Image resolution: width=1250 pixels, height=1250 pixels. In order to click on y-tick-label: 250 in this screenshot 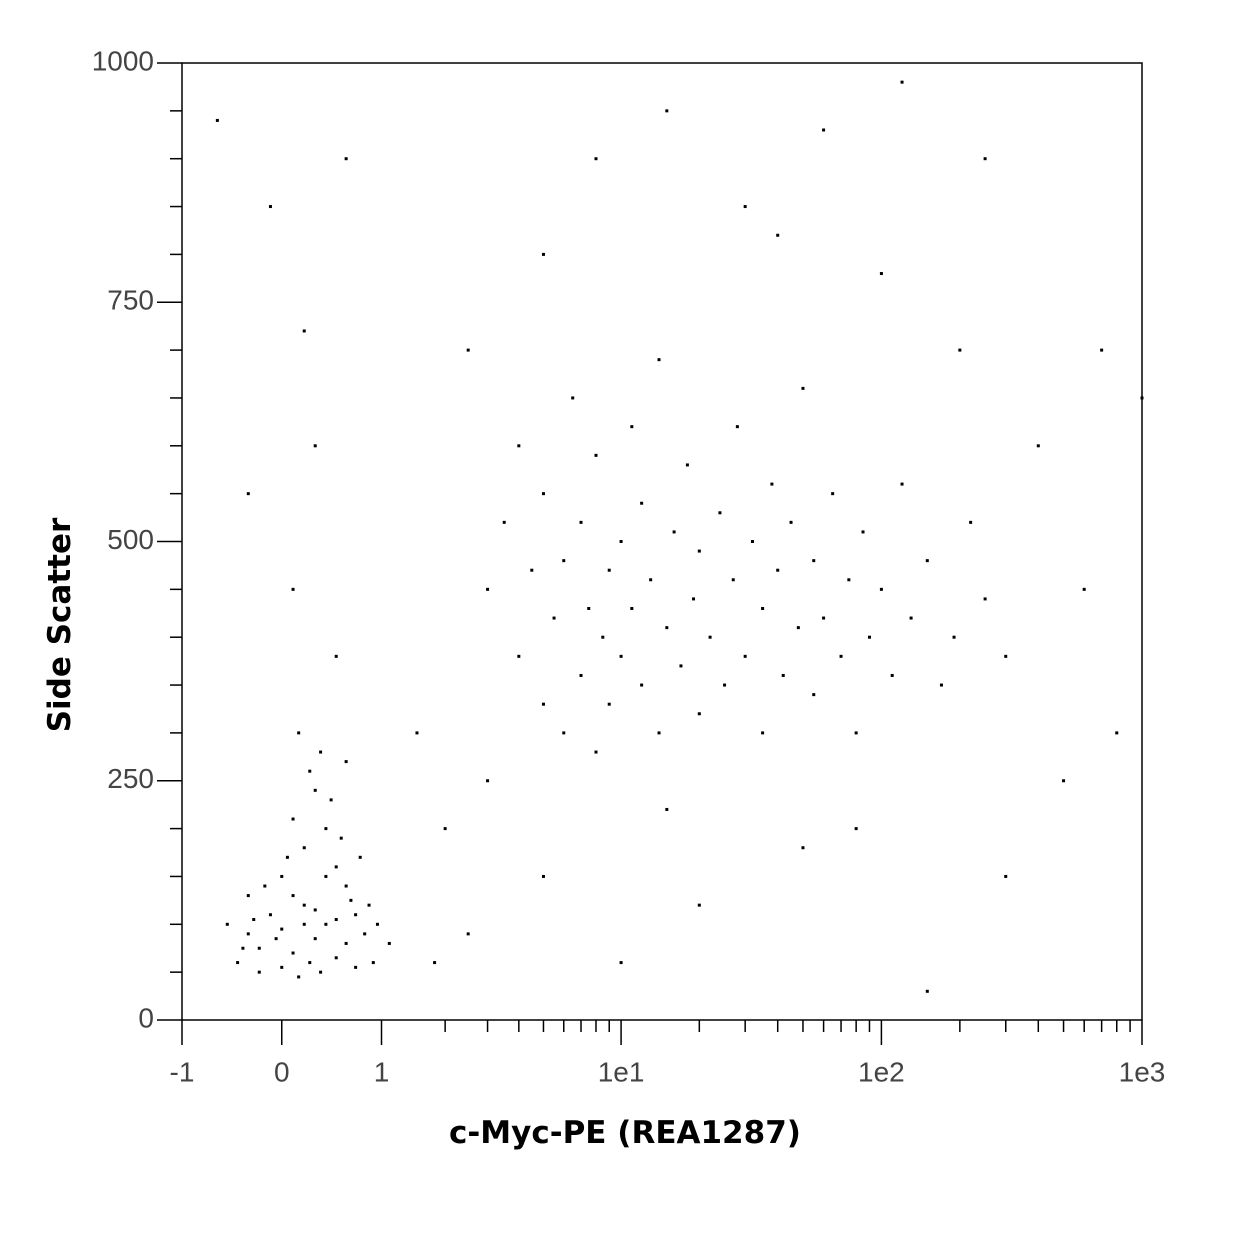, I will do `click(130, 778)`.